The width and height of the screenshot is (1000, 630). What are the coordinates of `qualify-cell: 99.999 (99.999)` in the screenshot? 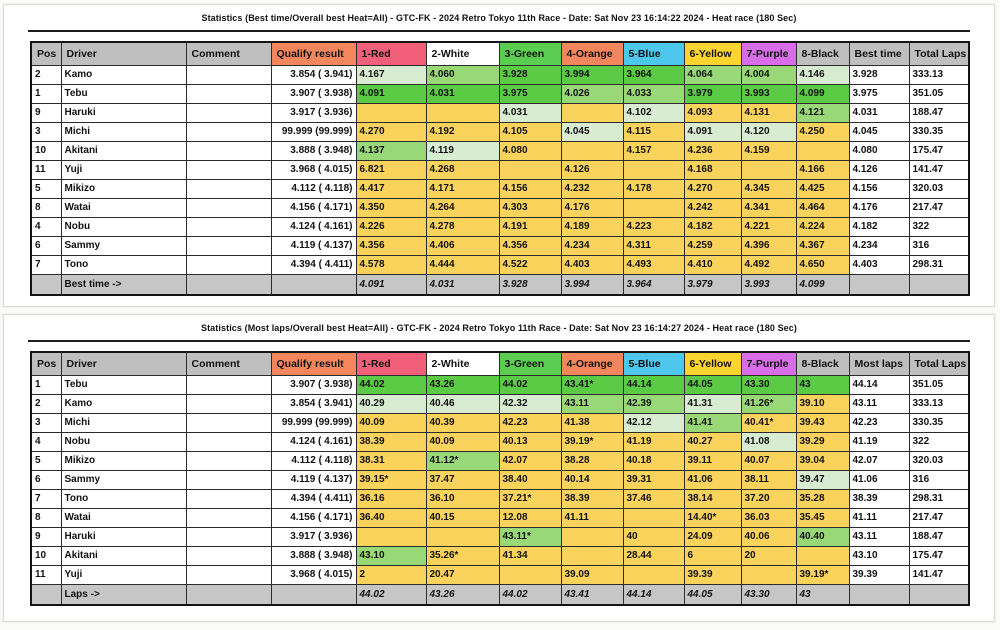 It's located at (313, 422).